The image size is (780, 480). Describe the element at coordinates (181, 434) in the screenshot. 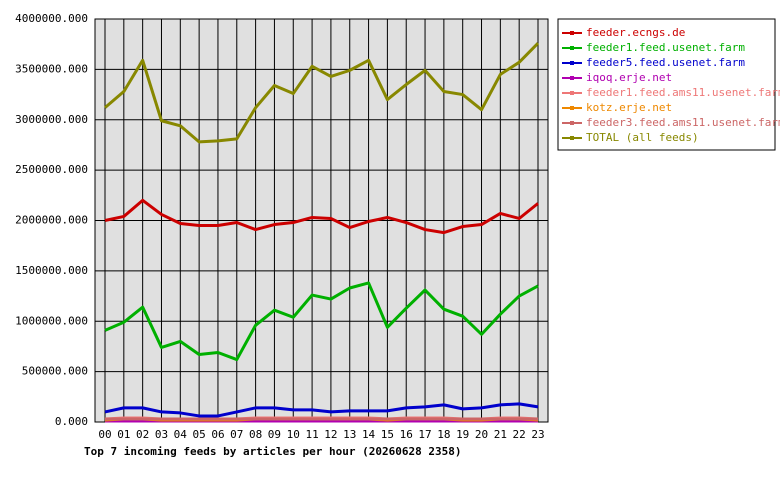

I see `x-tick-label: 04` at that location.